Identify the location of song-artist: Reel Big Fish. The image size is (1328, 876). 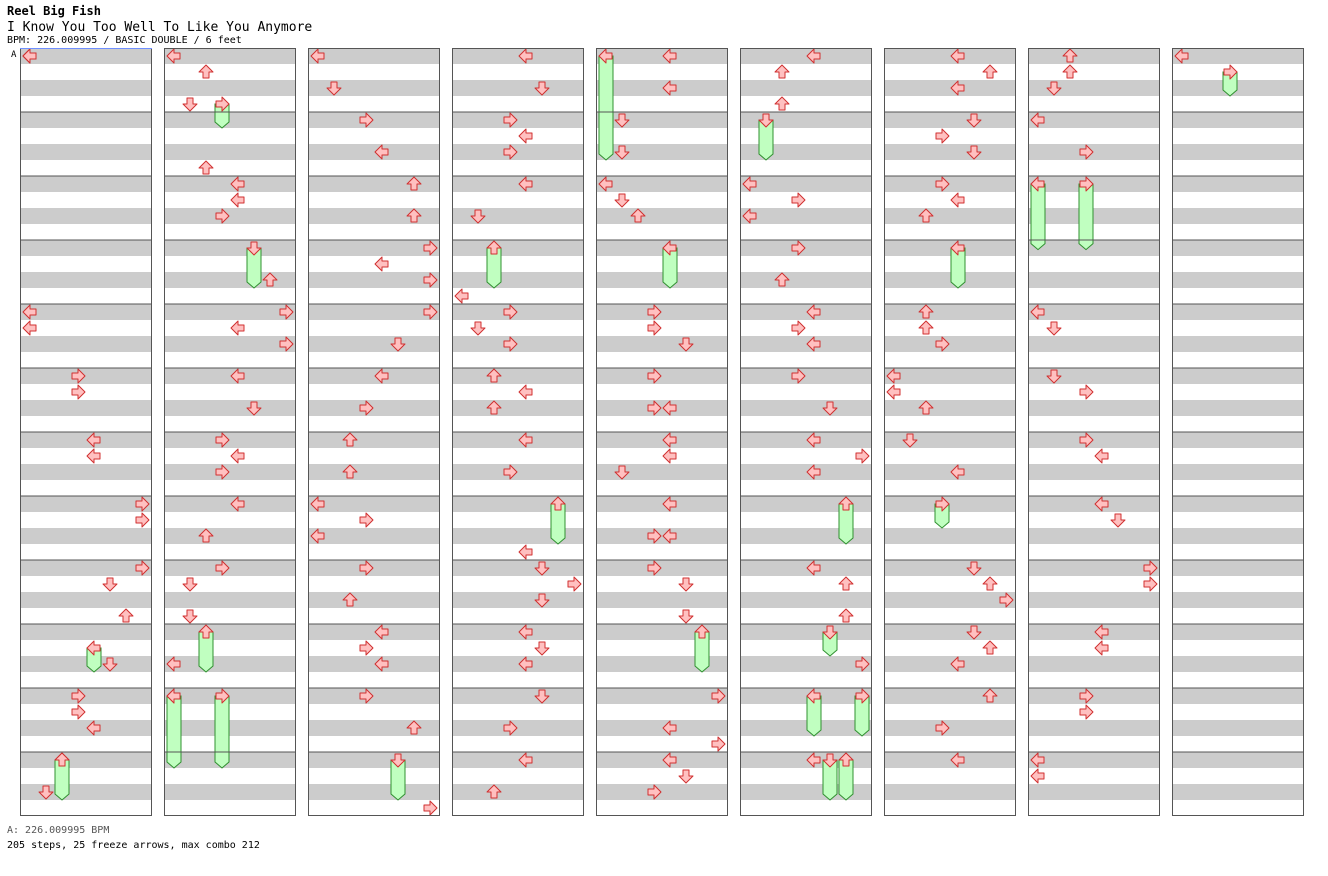
(54, 11).